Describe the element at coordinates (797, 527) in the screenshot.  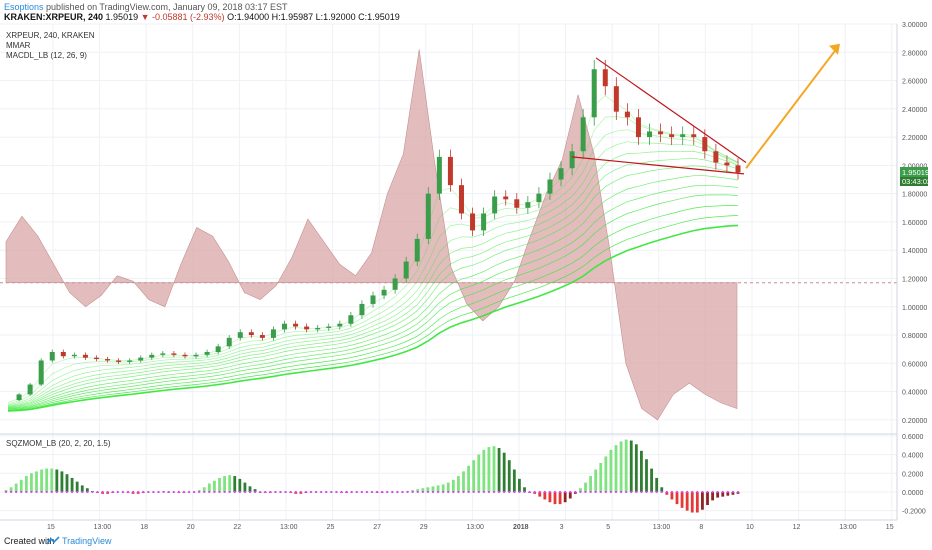
I see `x-tick-label: 12` at that location.